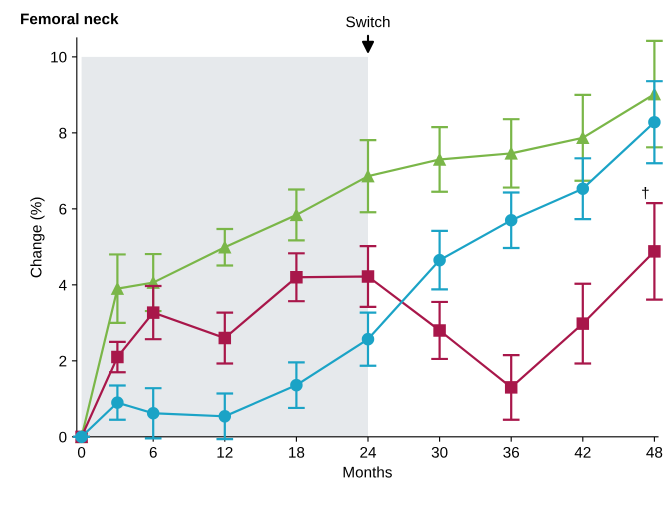  What do you see at coordinates (62, 133) in the screenshot?
I see `y-tick-label: 8` at bounding box center [62, 133].